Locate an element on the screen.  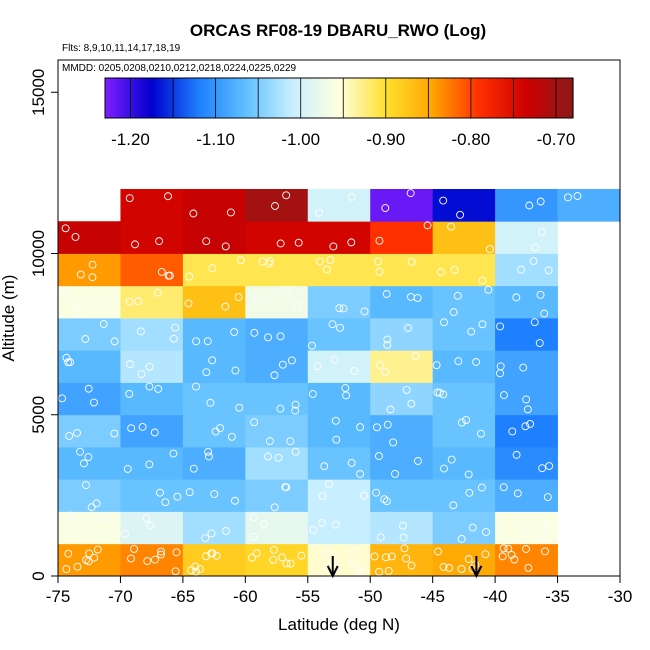
colorbar-tick-label: -0.90 is located at coordinates (385, 139).